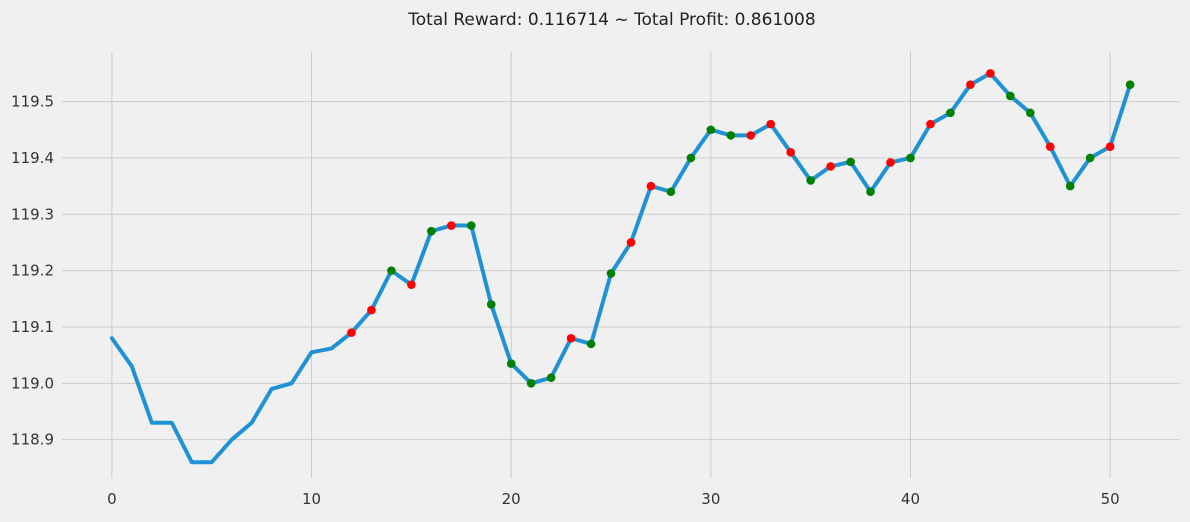  I want to click on x-tick-label: 30, so click(710, 499).